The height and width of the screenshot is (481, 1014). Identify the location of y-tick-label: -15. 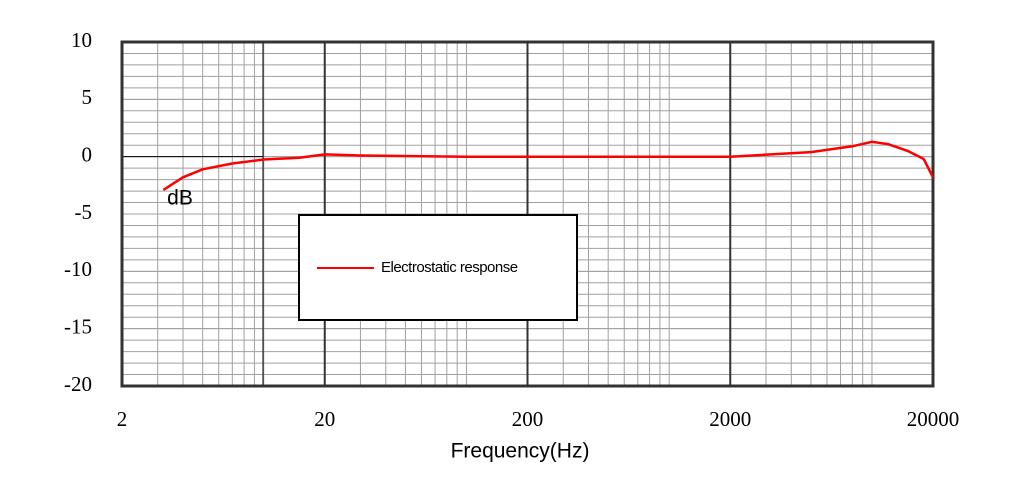
(78, 326).